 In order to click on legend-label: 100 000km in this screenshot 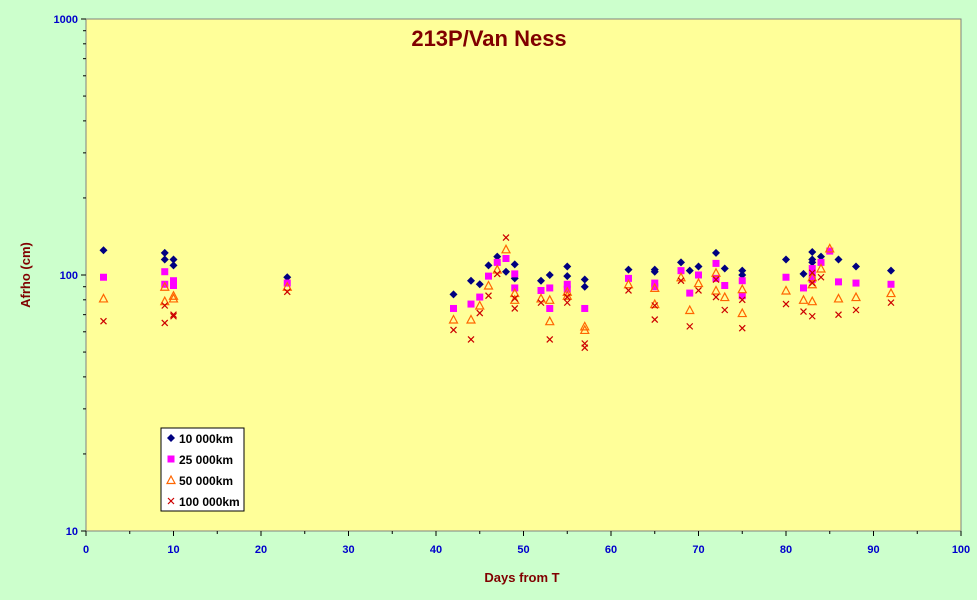, I will do `click(209, 502)`.